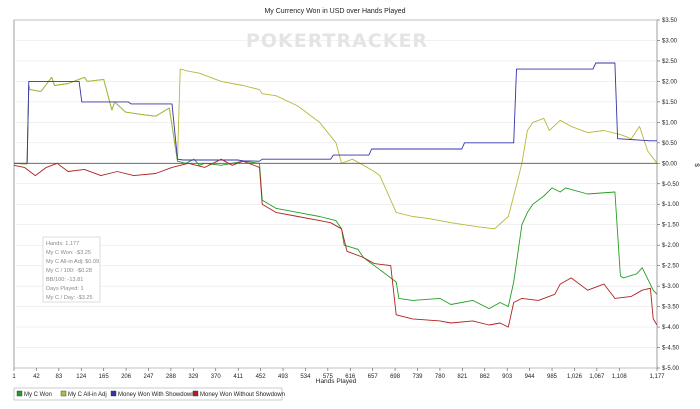 This screenshot has width=700, height=409. What do you see at coordinates (671, 185) in the screenshot?
I see `y-tick-label: $-0.50` at bounding box center [671, 185].